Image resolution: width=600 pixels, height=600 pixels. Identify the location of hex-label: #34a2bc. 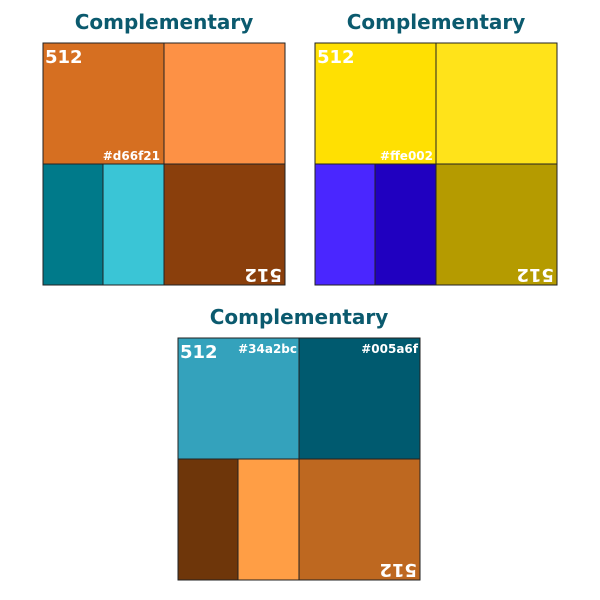
(267, 349).